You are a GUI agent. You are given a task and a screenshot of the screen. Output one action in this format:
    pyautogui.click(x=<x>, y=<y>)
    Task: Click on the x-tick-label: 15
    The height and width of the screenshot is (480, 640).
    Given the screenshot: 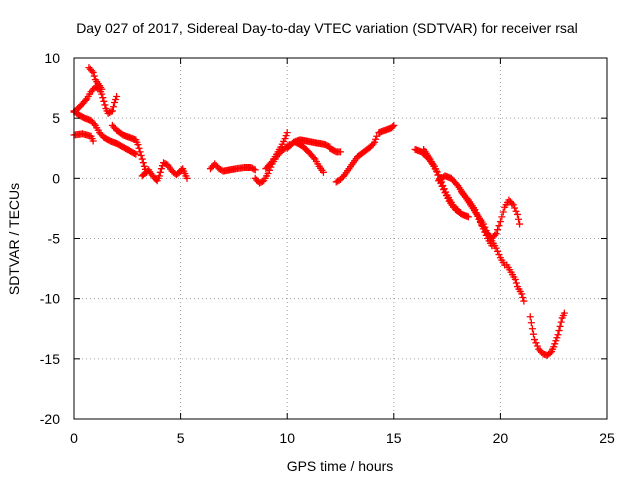 What is the action you would take?
    pyautogui.click(x=394, y=438)
    